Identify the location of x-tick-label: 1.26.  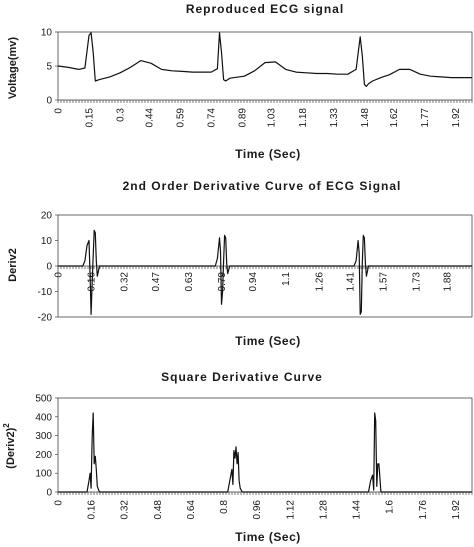
(319, 282).